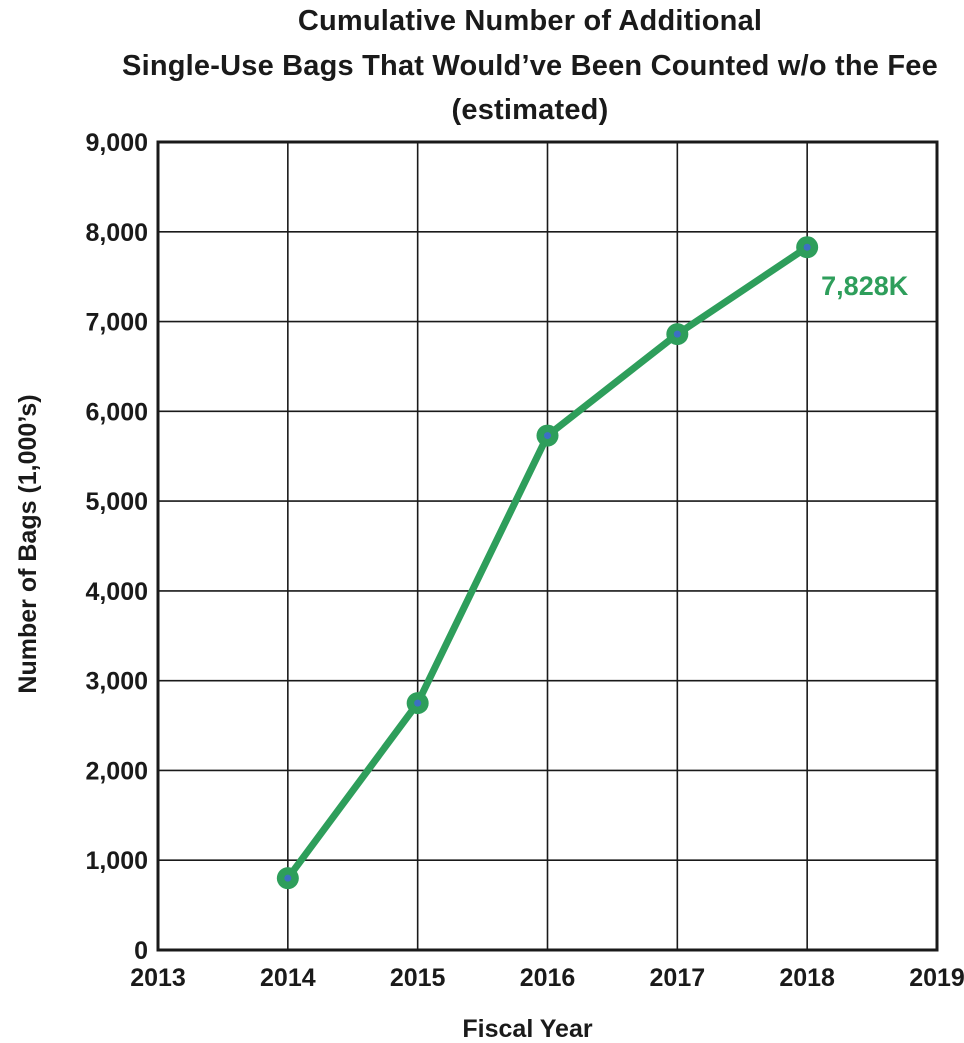 The image size is (964, 1043). What do you see at coordinates (116, 771) in the screenshot?
I see `y-tick-label: 2,000` at bounding box center [116, 771].